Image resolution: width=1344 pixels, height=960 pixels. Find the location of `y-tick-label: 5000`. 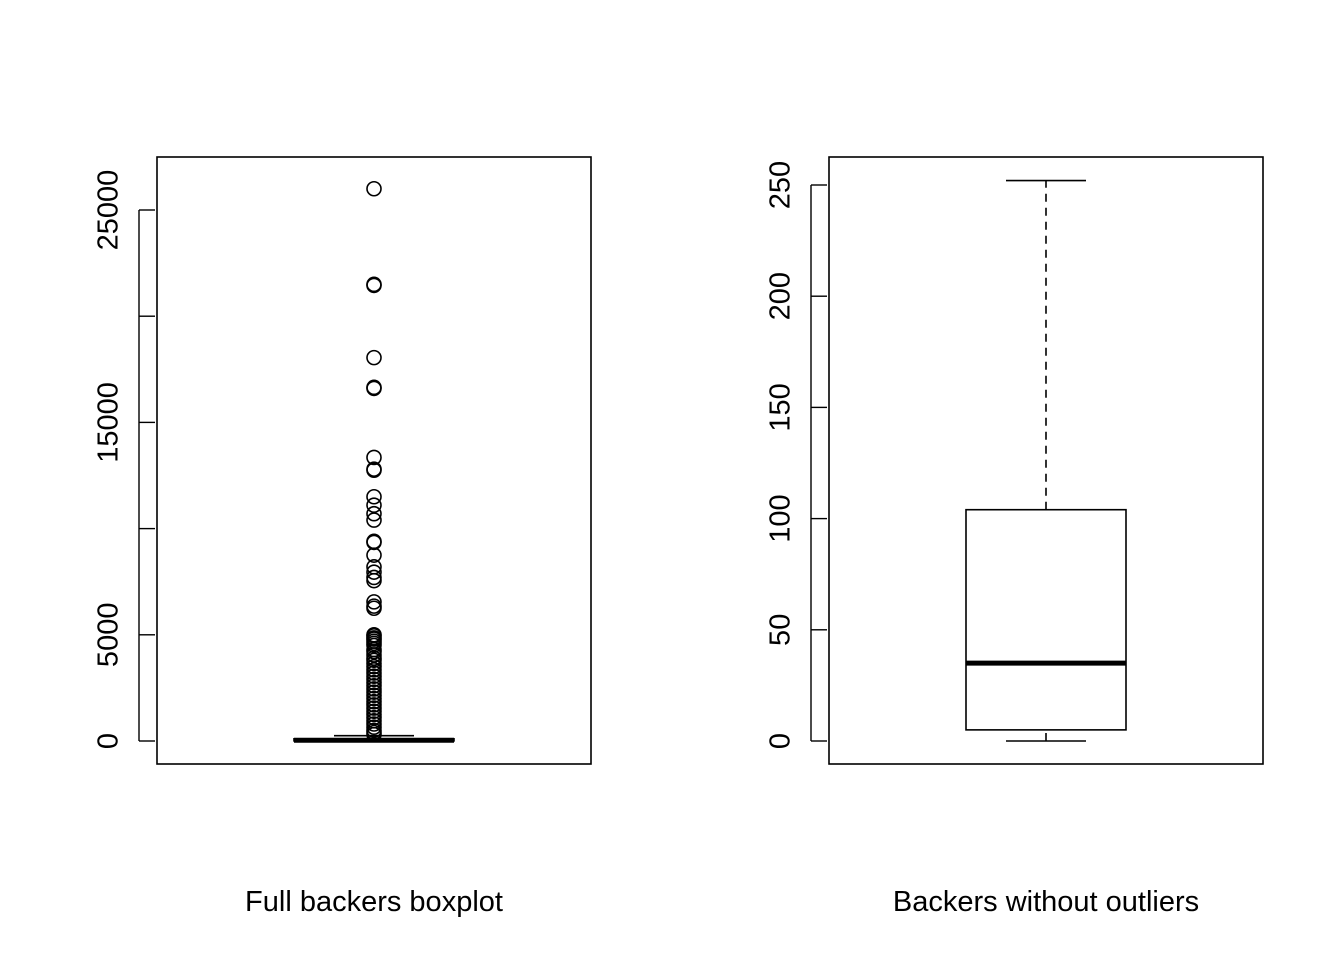

y-tick-label: 5000 is located at coordinates (109, 635).